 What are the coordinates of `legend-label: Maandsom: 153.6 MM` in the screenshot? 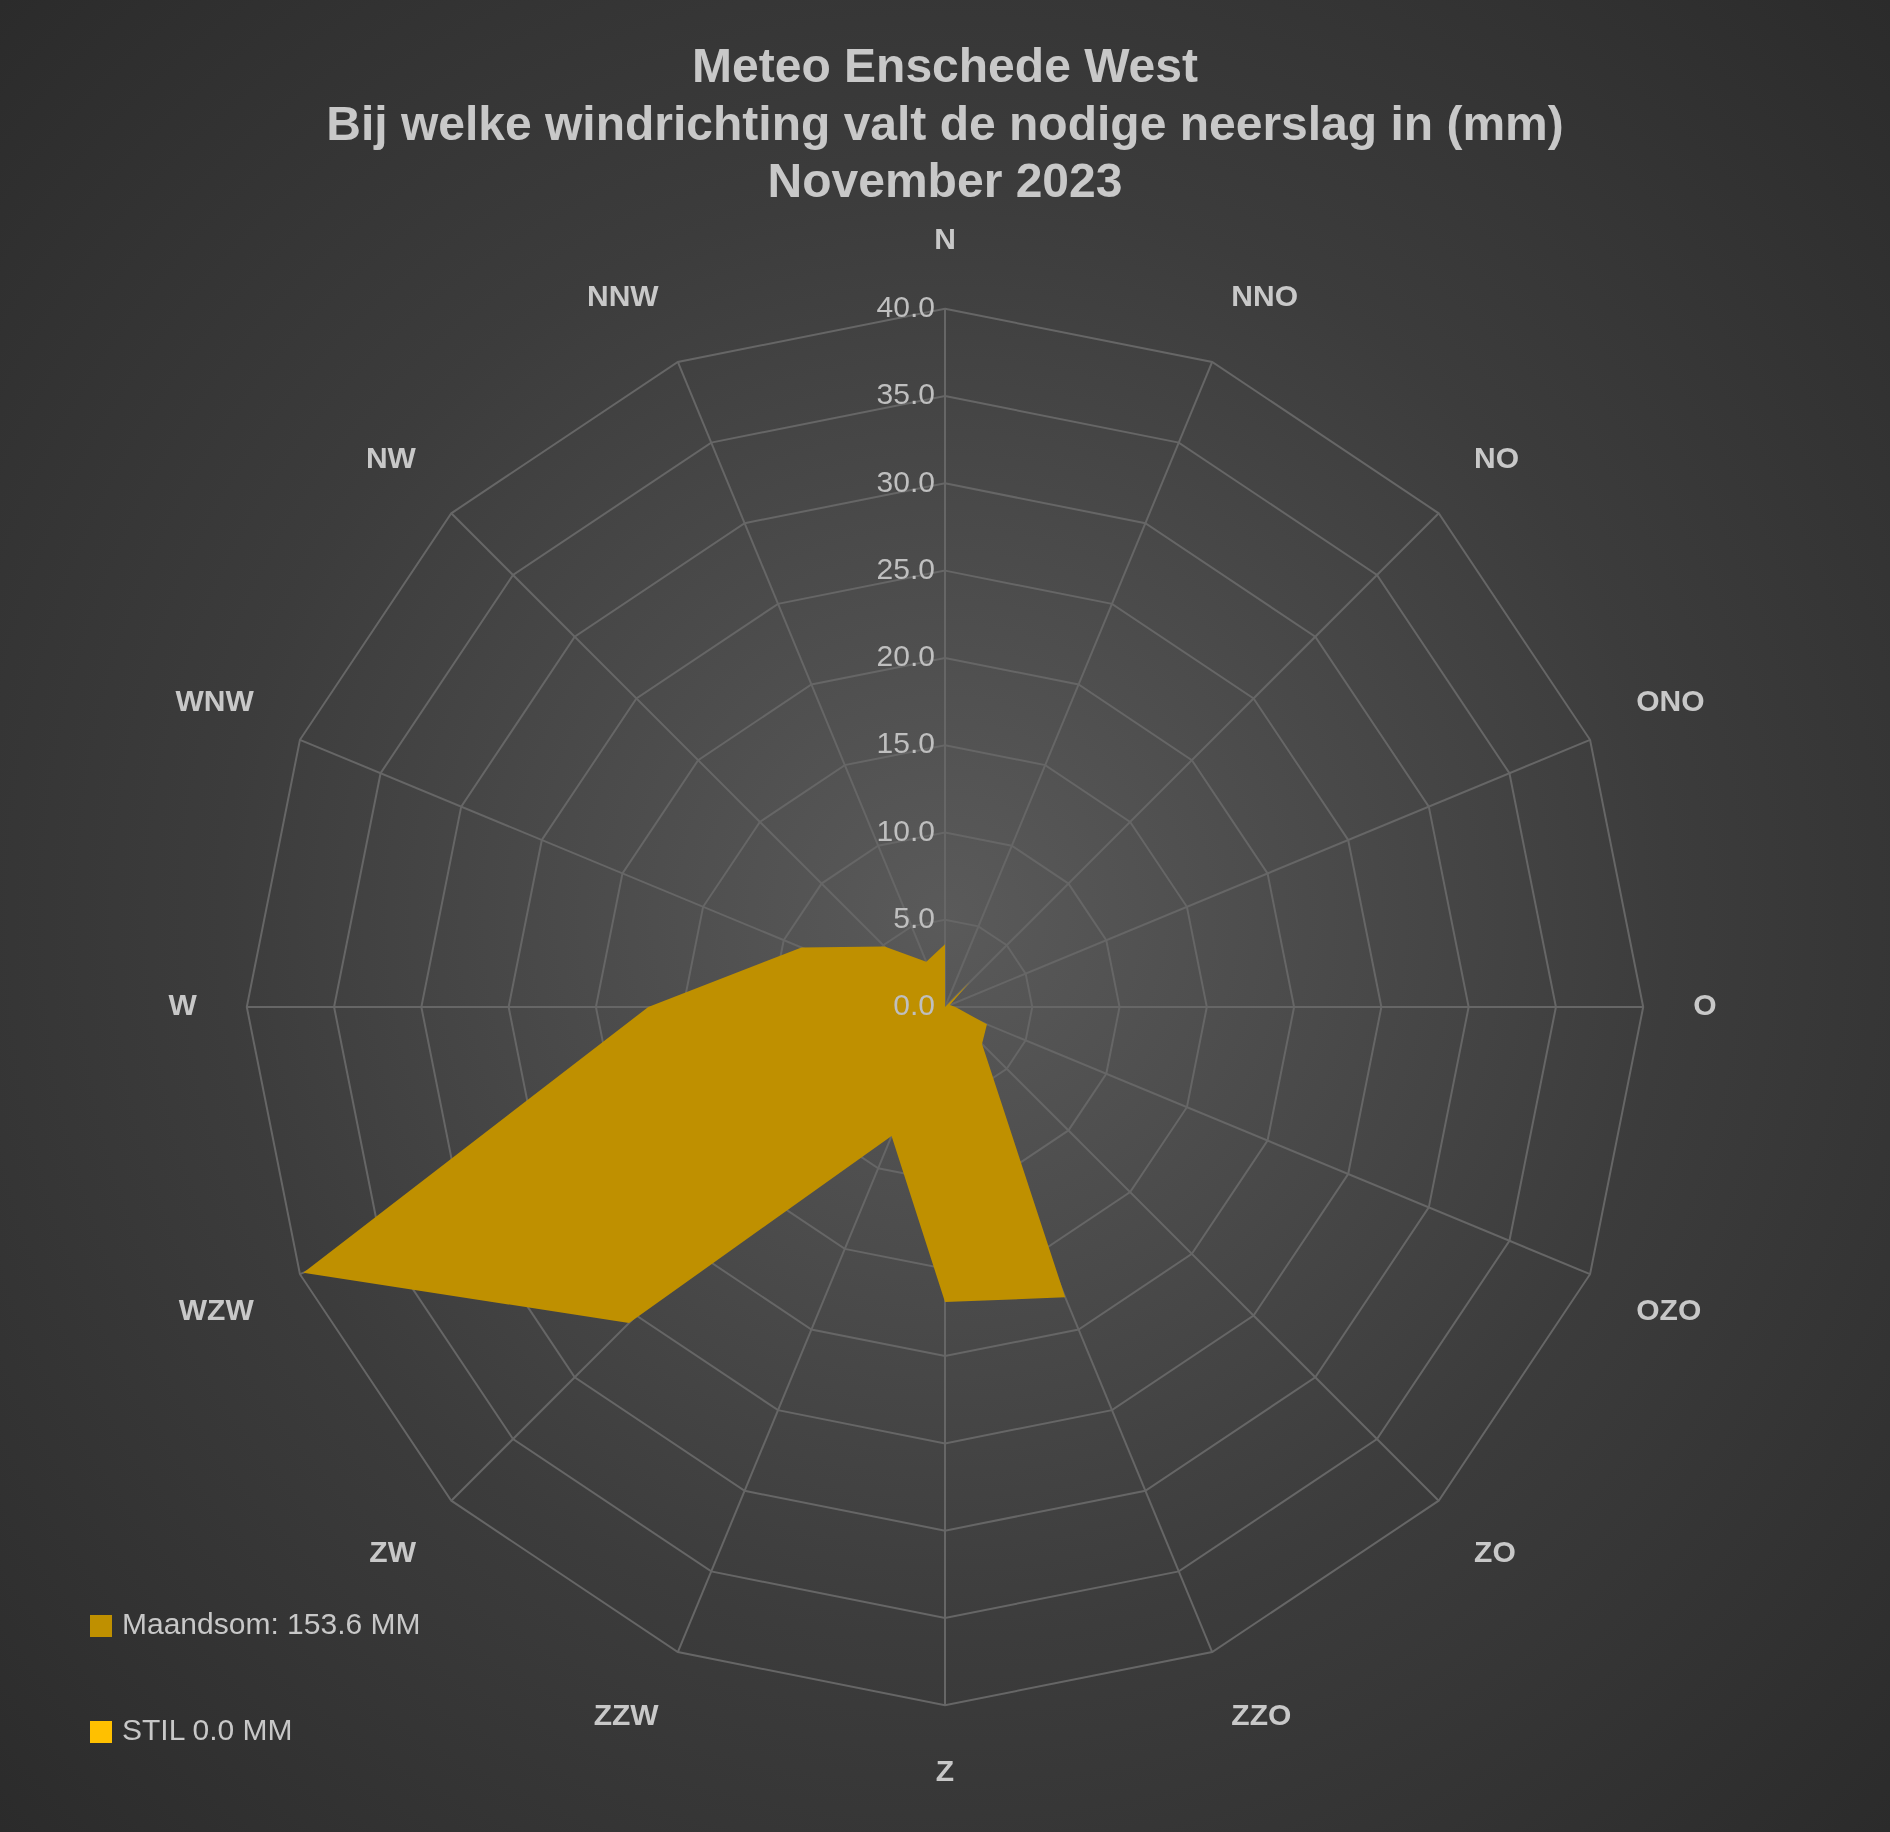 It's located at (271, 1624).